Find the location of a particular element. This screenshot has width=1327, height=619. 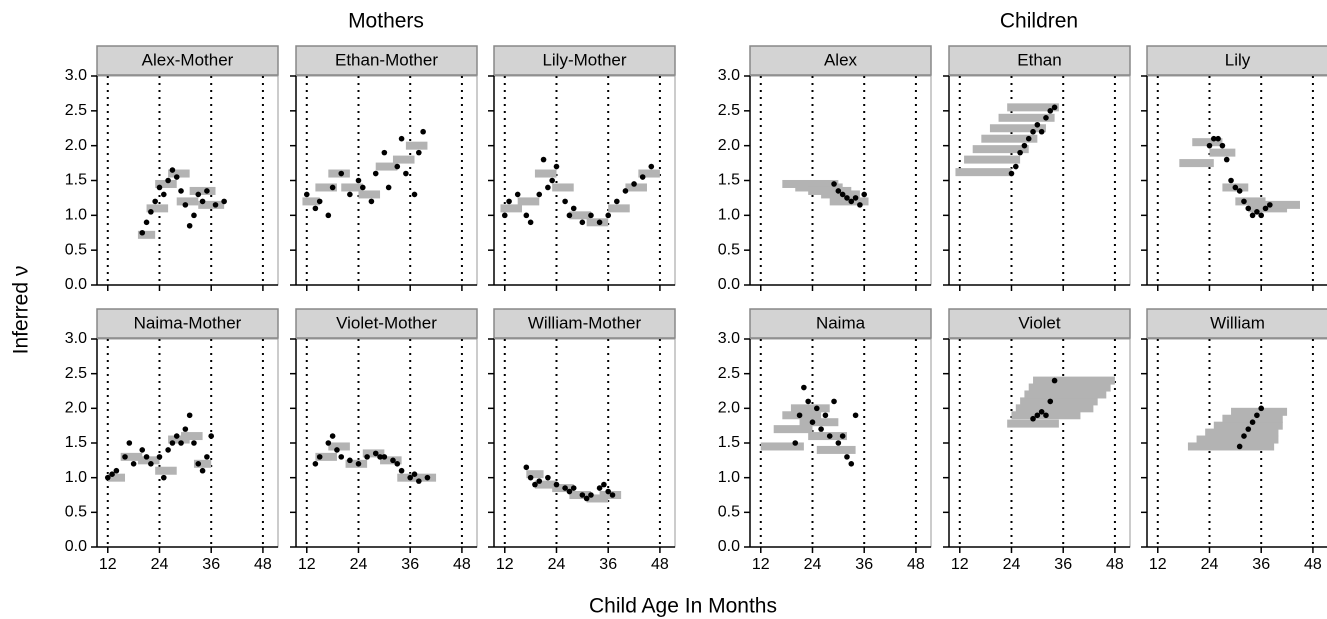

y-tick-label: 1.5 is located at coordinates (729, 442).